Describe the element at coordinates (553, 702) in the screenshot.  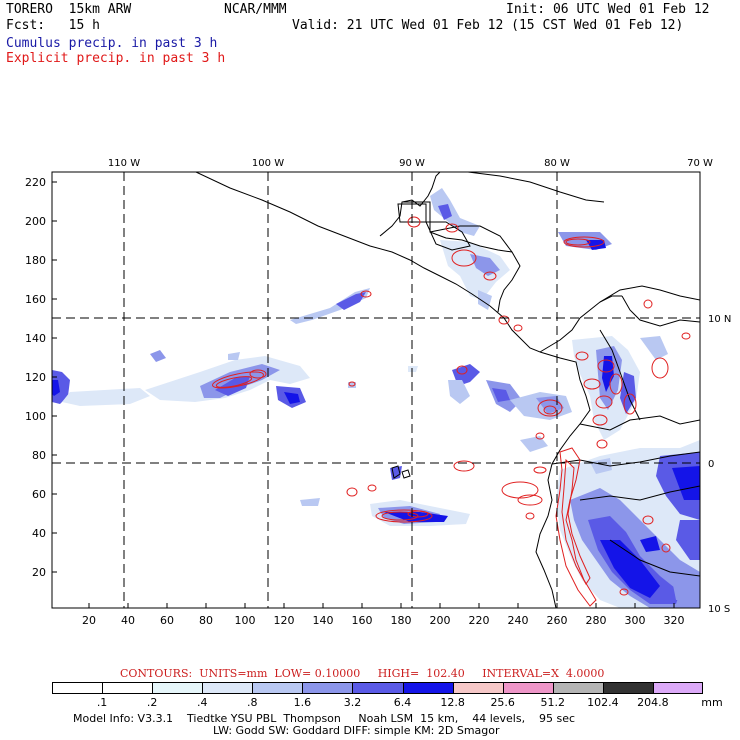
I see `colorbar-label: 51.2` at that location.